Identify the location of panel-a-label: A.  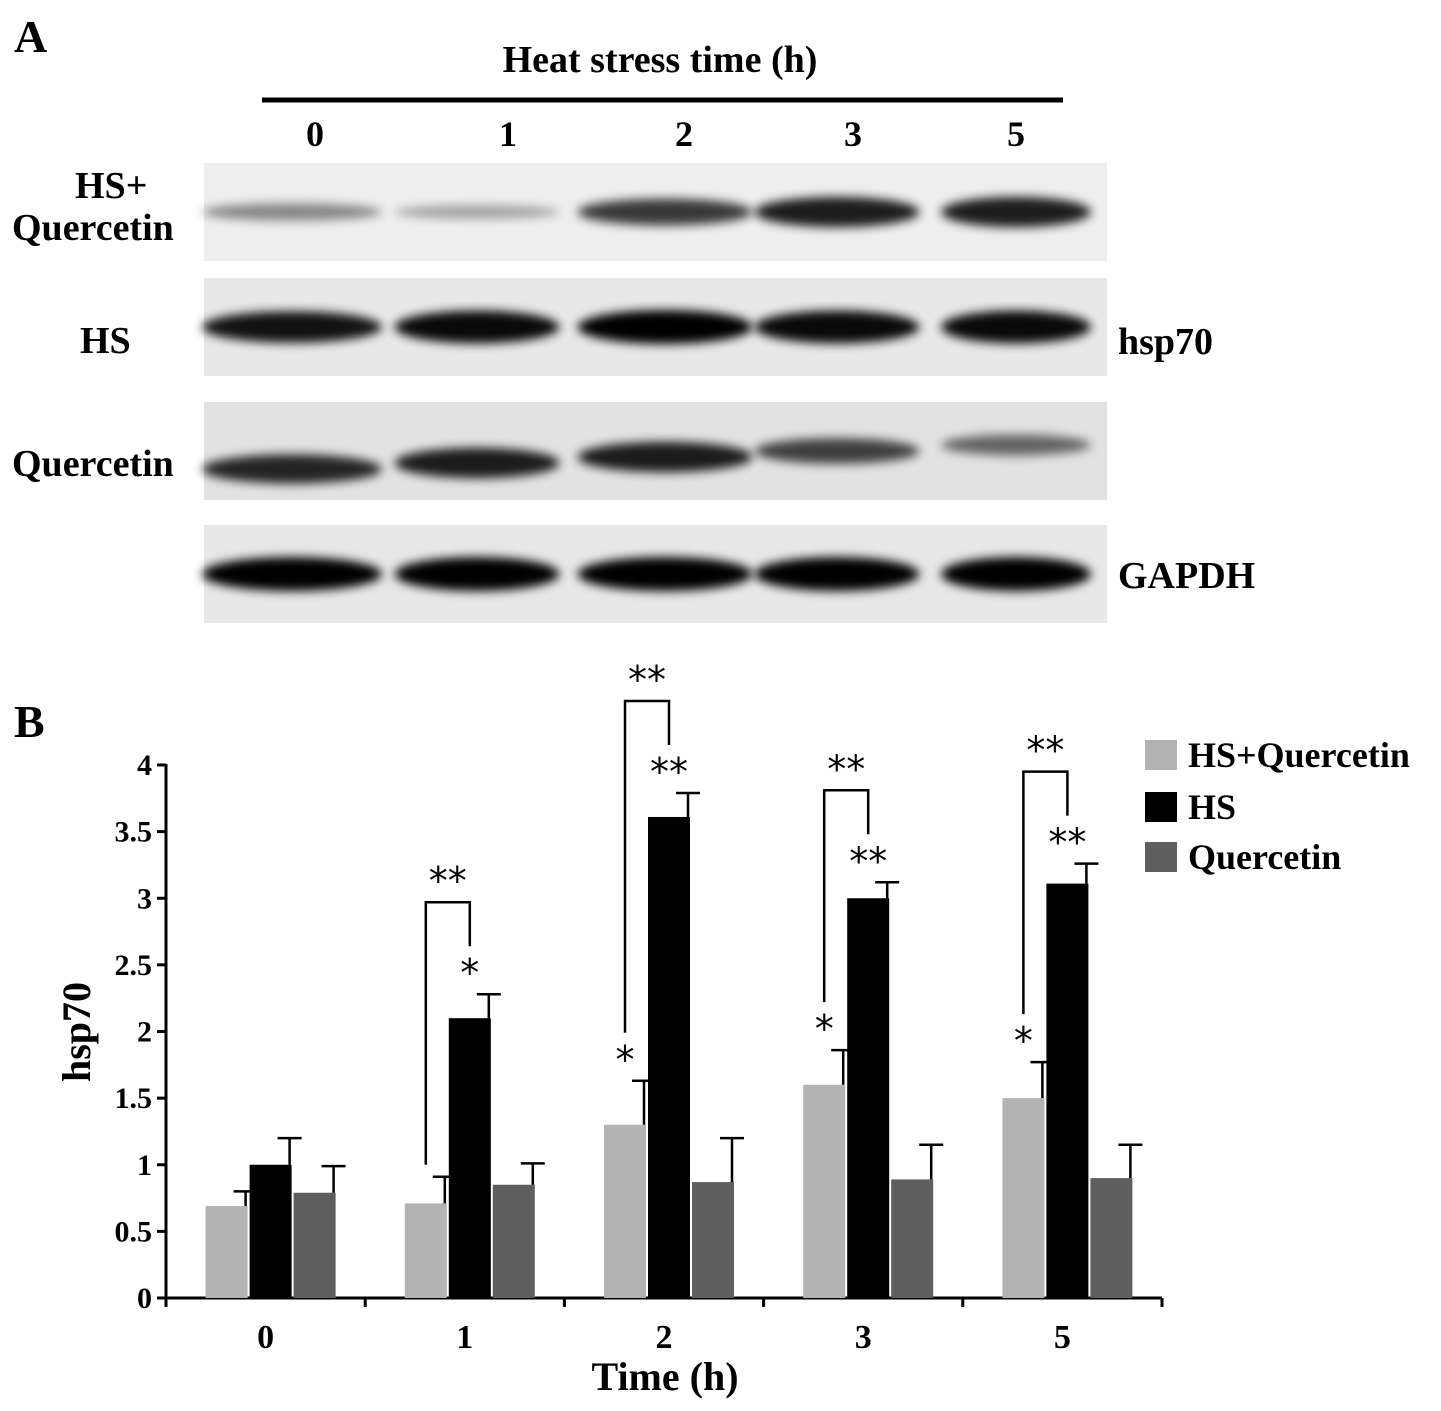
(30, 36).